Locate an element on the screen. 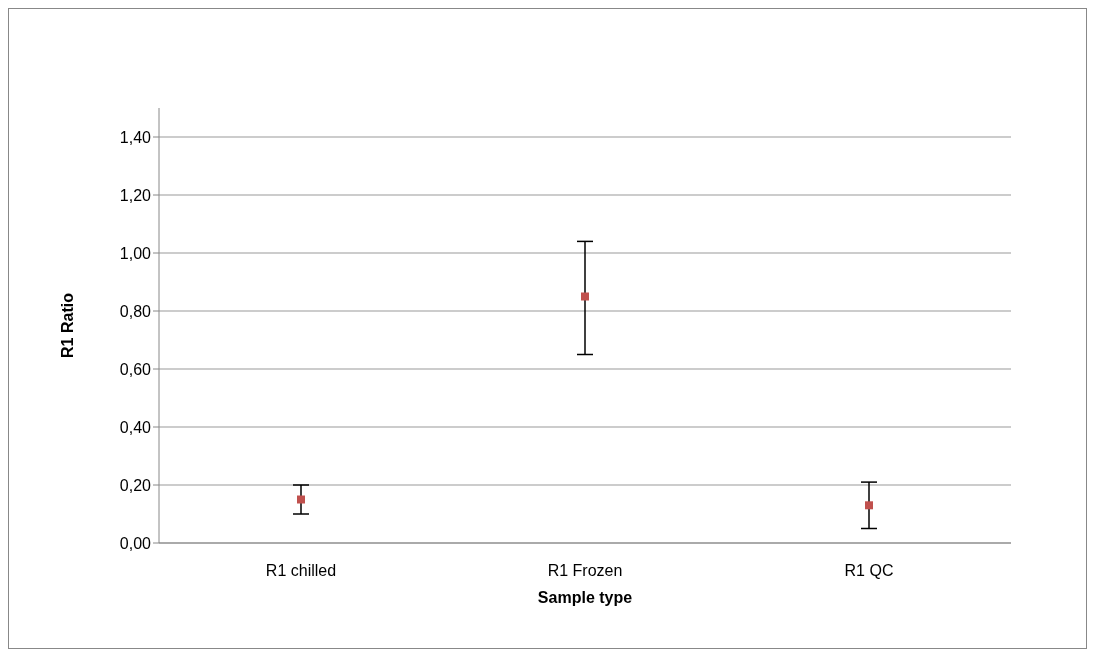 The image size is (1095, 657). x-axis-title: Sample type is located at coordinates (585, 597).